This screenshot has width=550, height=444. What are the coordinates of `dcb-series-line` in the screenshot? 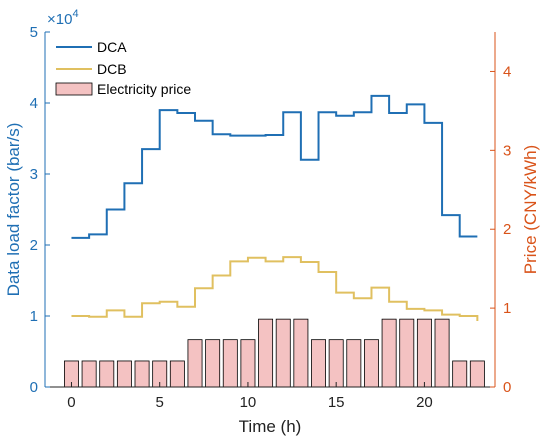 It's located at (275, 288).